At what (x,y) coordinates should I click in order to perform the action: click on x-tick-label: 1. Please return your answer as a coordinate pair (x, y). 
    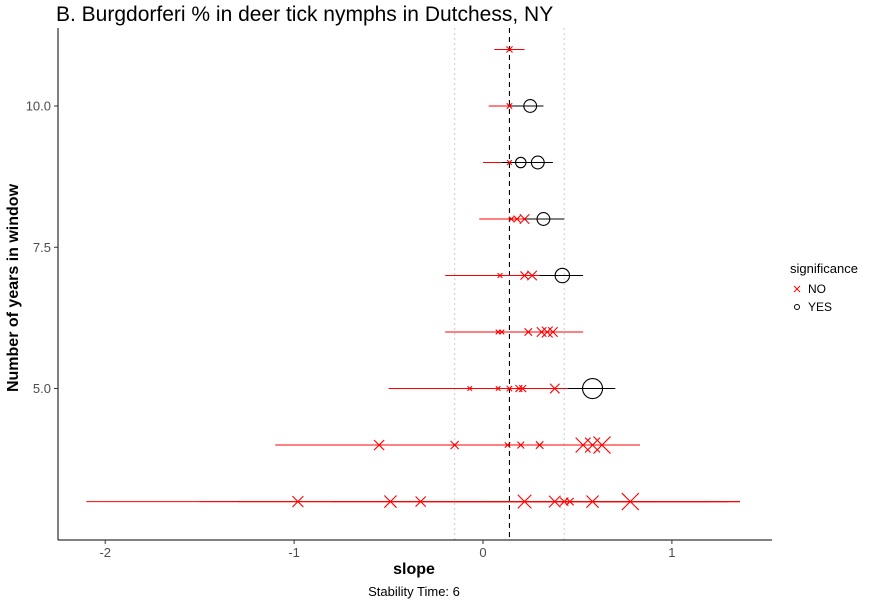
    Looking at the image, I should click on (671, 552).